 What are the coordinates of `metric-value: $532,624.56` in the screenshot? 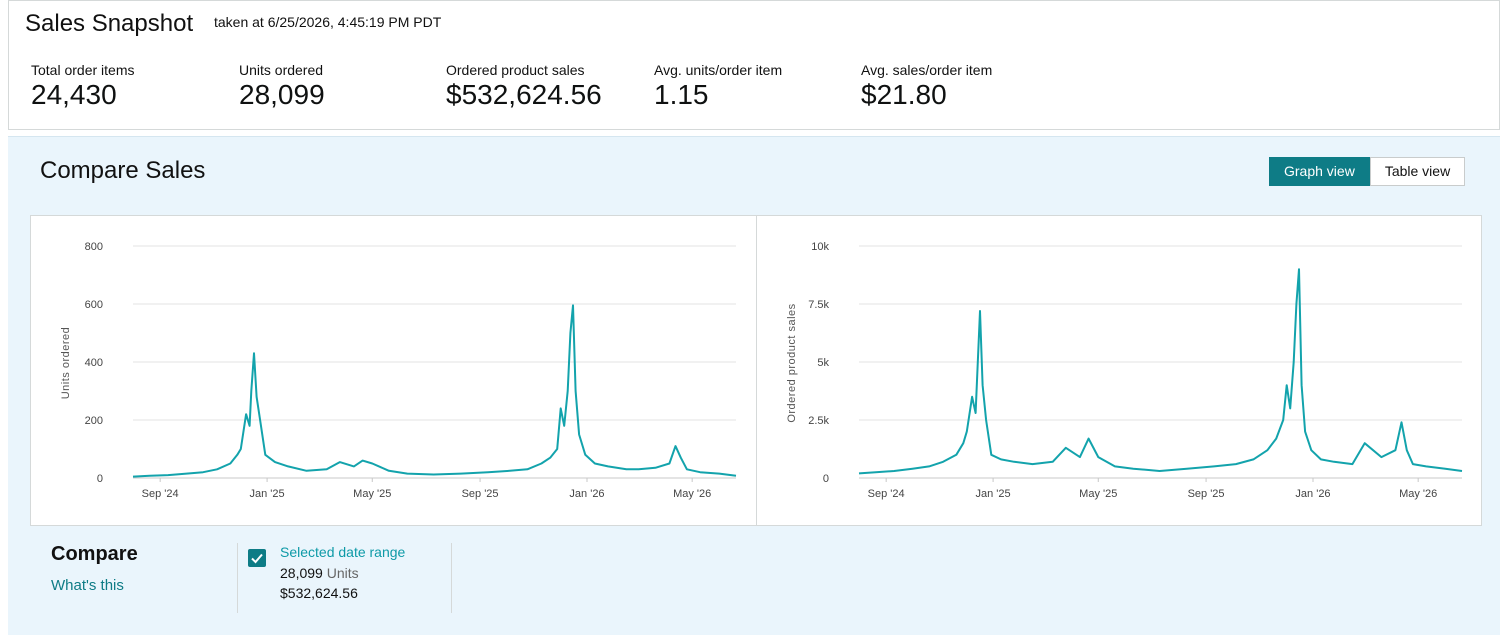 It's located at (524, 94).